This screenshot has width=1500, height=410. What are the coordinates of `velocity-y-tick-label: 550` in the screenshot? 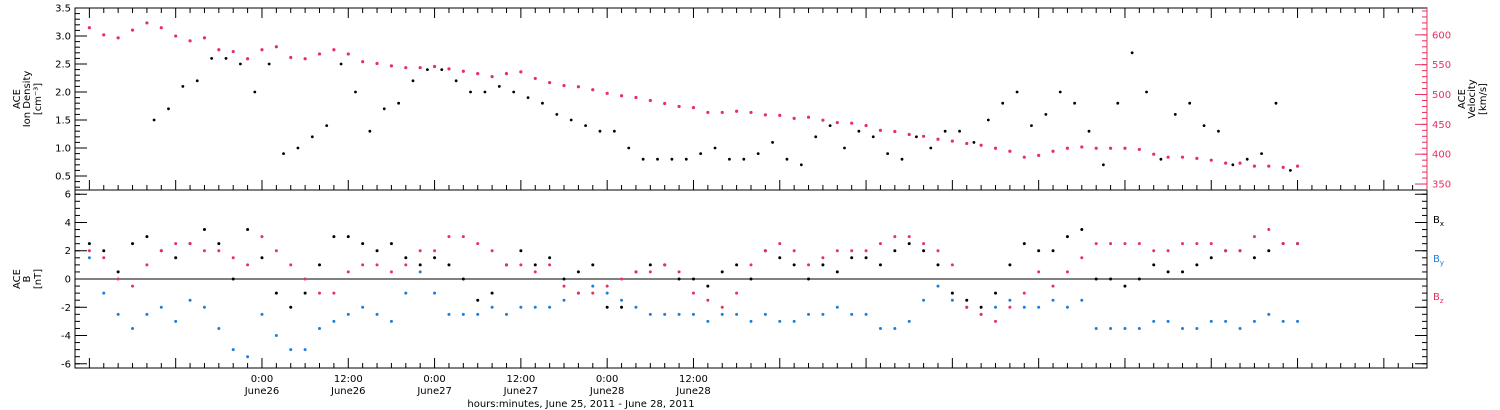 It's located at (1441, 65).